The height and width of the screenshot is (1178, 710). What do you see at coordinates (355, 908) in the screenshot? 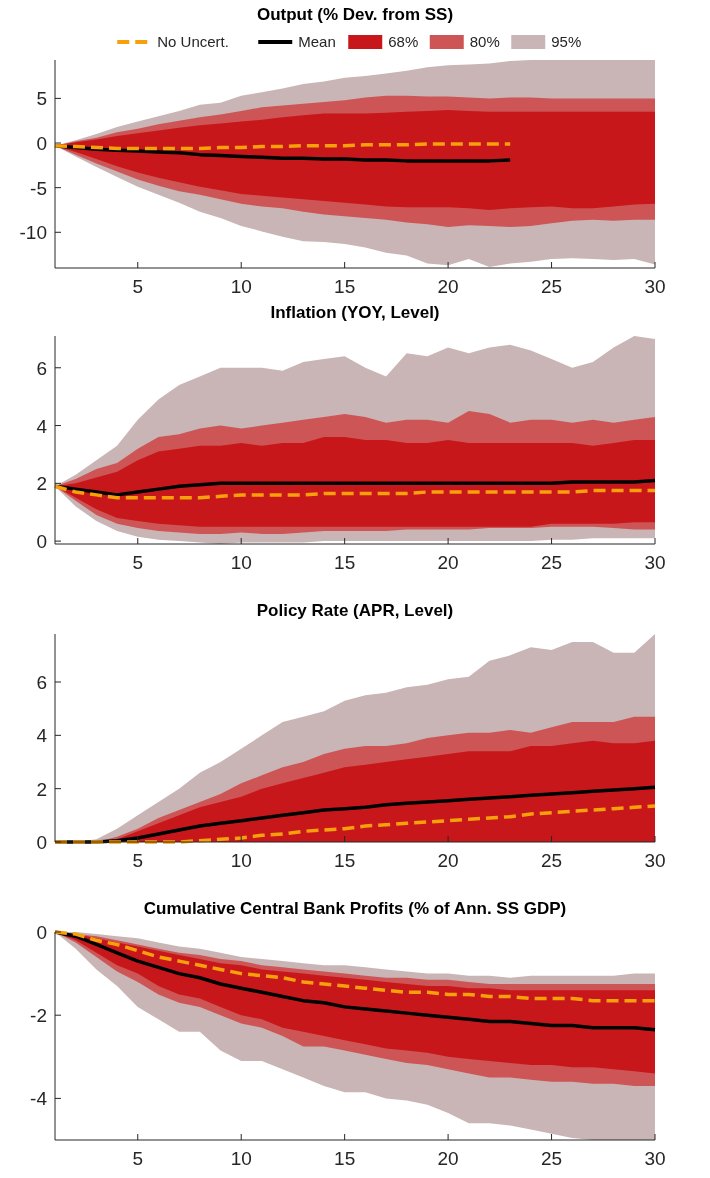
I see `chart-title: Cumulative Central Bank Profits (% of Ann. SS GDP)` at bounding box center [355, 908].